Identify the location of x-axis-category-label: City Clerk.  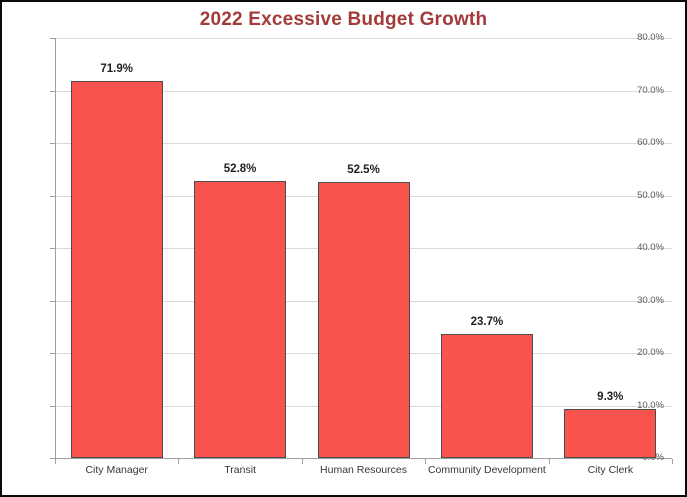
(610, 470).